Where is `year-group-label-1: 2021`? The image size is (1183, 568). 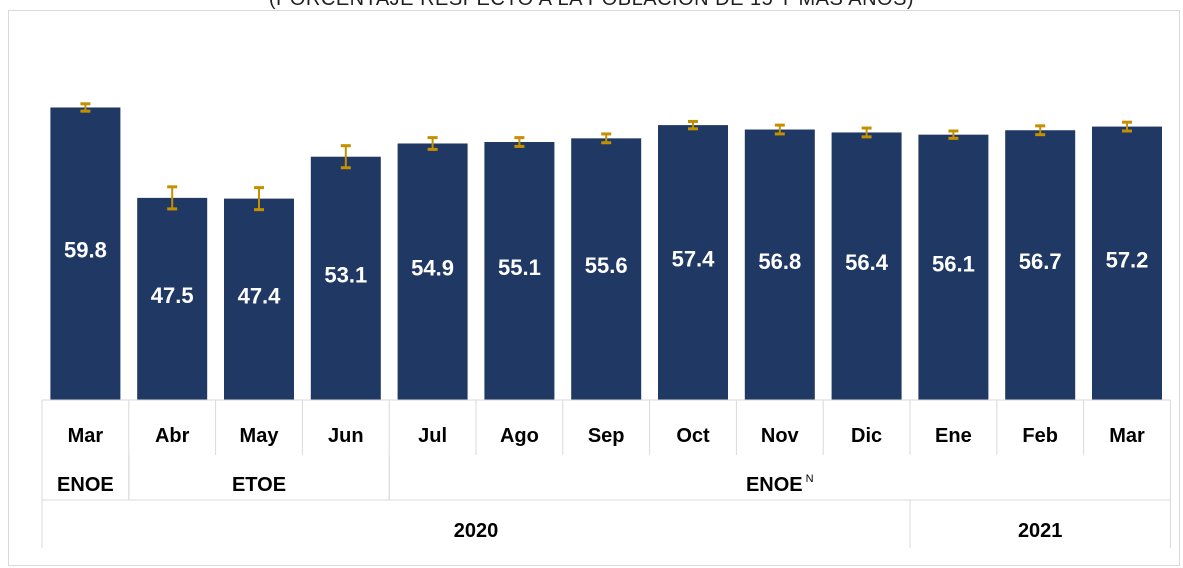
year-group-label-1: 2021 is located at coordinates (1040, 531).